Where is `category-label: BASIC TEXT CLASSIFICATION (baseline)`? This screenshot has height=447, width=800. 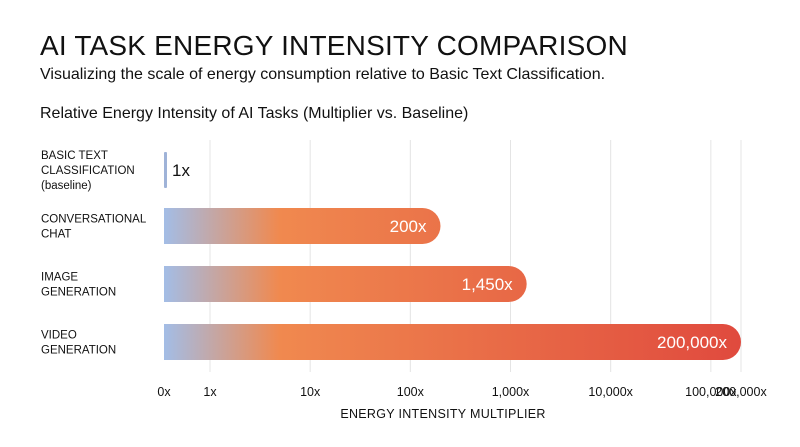 category-label: BASIC TEXT CLASSIFICATION (baseline) is located at coordinates (88, 171).